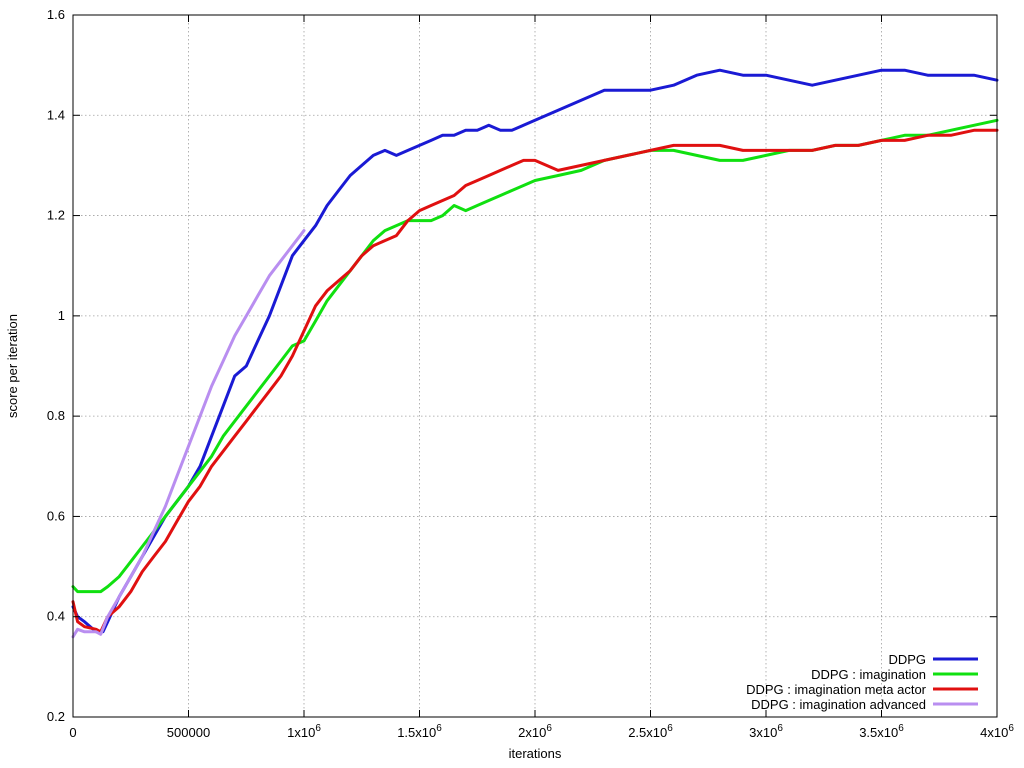 This screenshot has height=768, width=1024. I want to click on x-tick-label: 3.5x10⁶, so click(881, 731).